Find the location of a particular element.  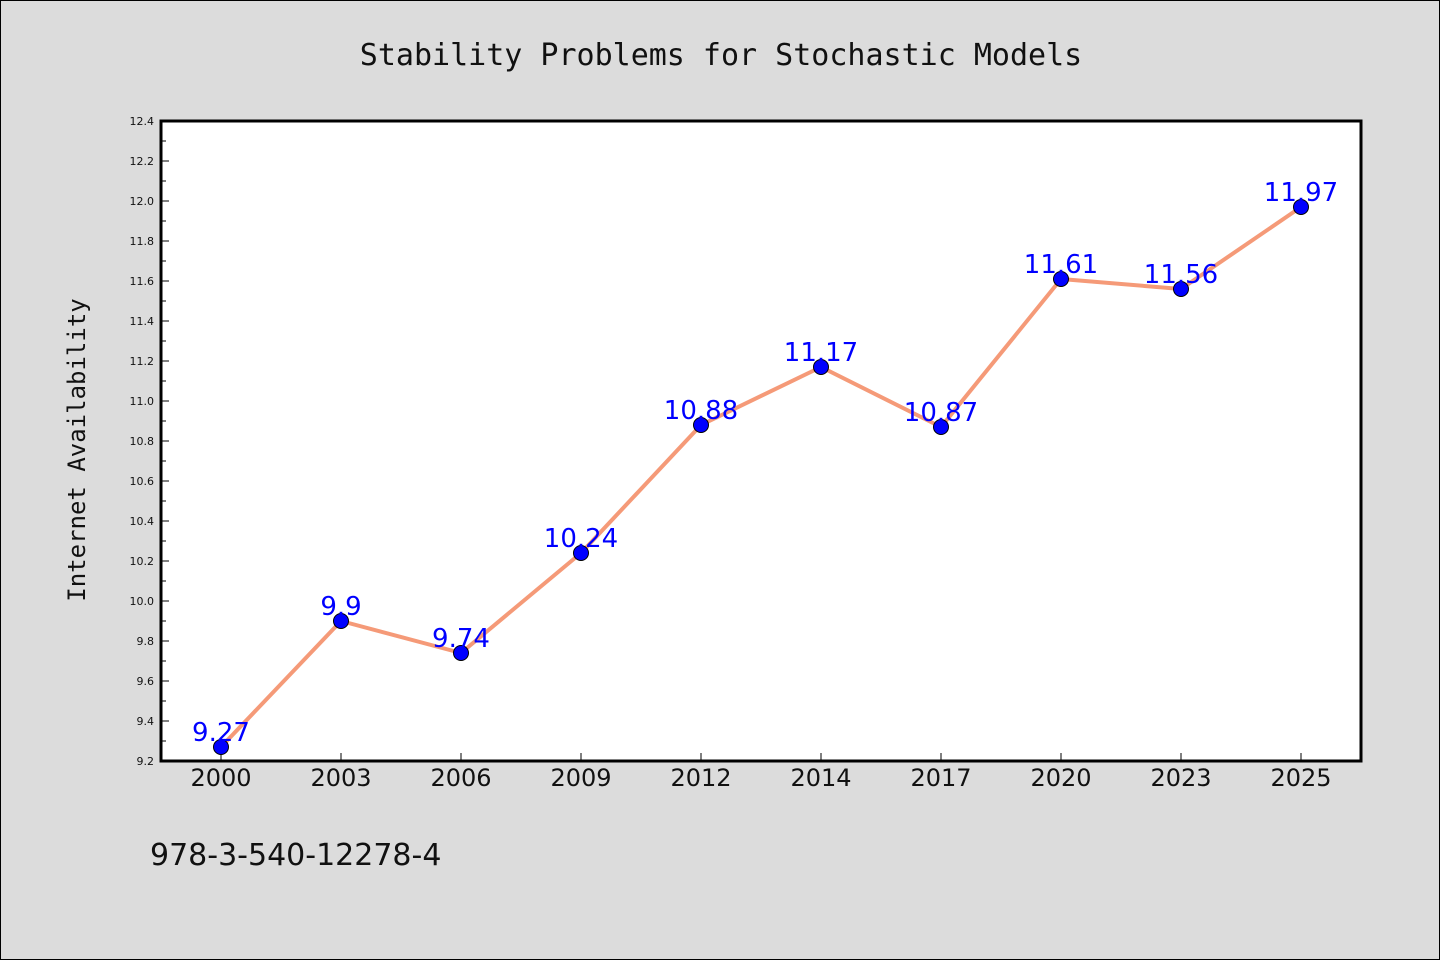

data-label: 10.87 is located at coordinates (941, 413).